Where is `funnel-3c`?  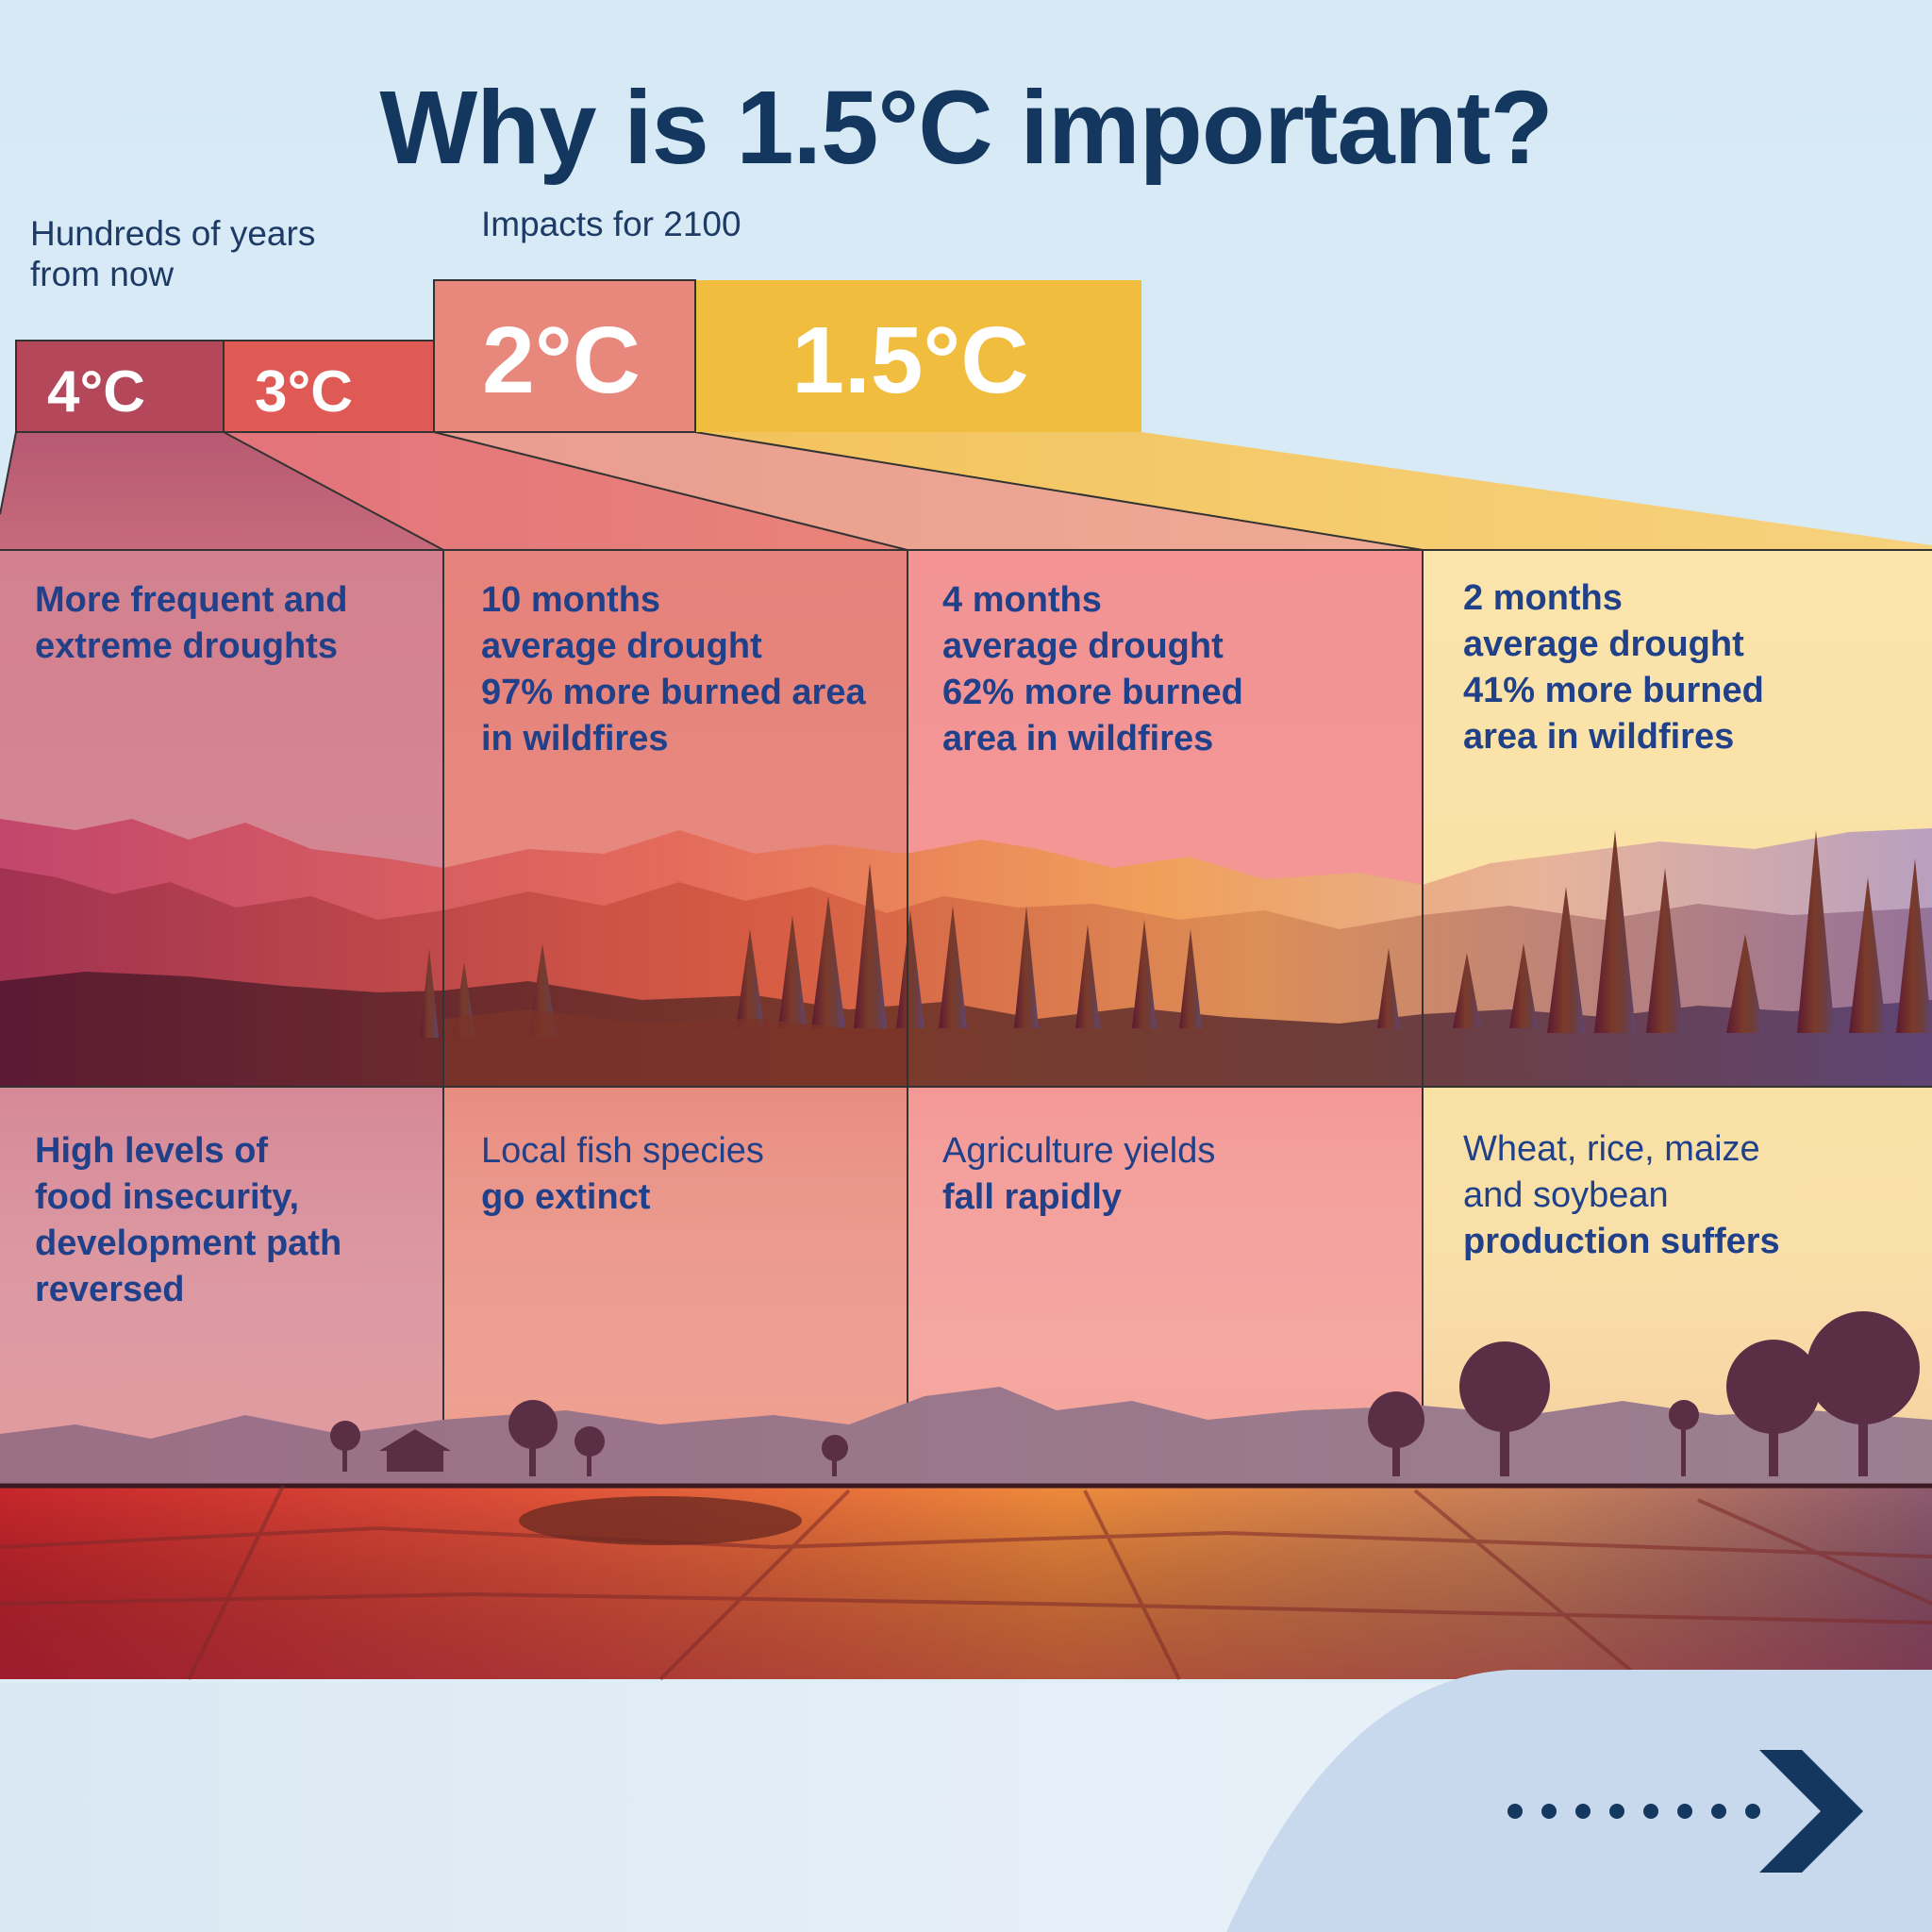 funnel-3c is located at coordinates (566, 491).